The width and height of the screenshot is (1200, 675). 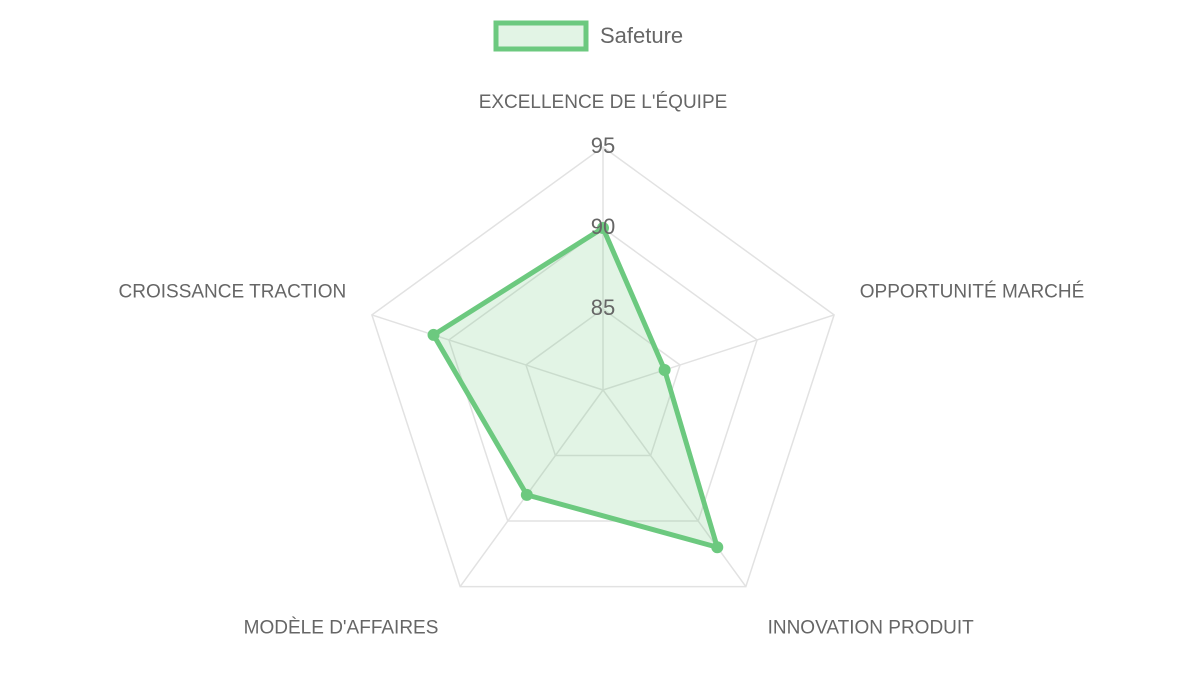 What do you see at coordinates (641, 35) in the screenshot?
I see `legend-label: Safeture` at bounding box center [641, 35].